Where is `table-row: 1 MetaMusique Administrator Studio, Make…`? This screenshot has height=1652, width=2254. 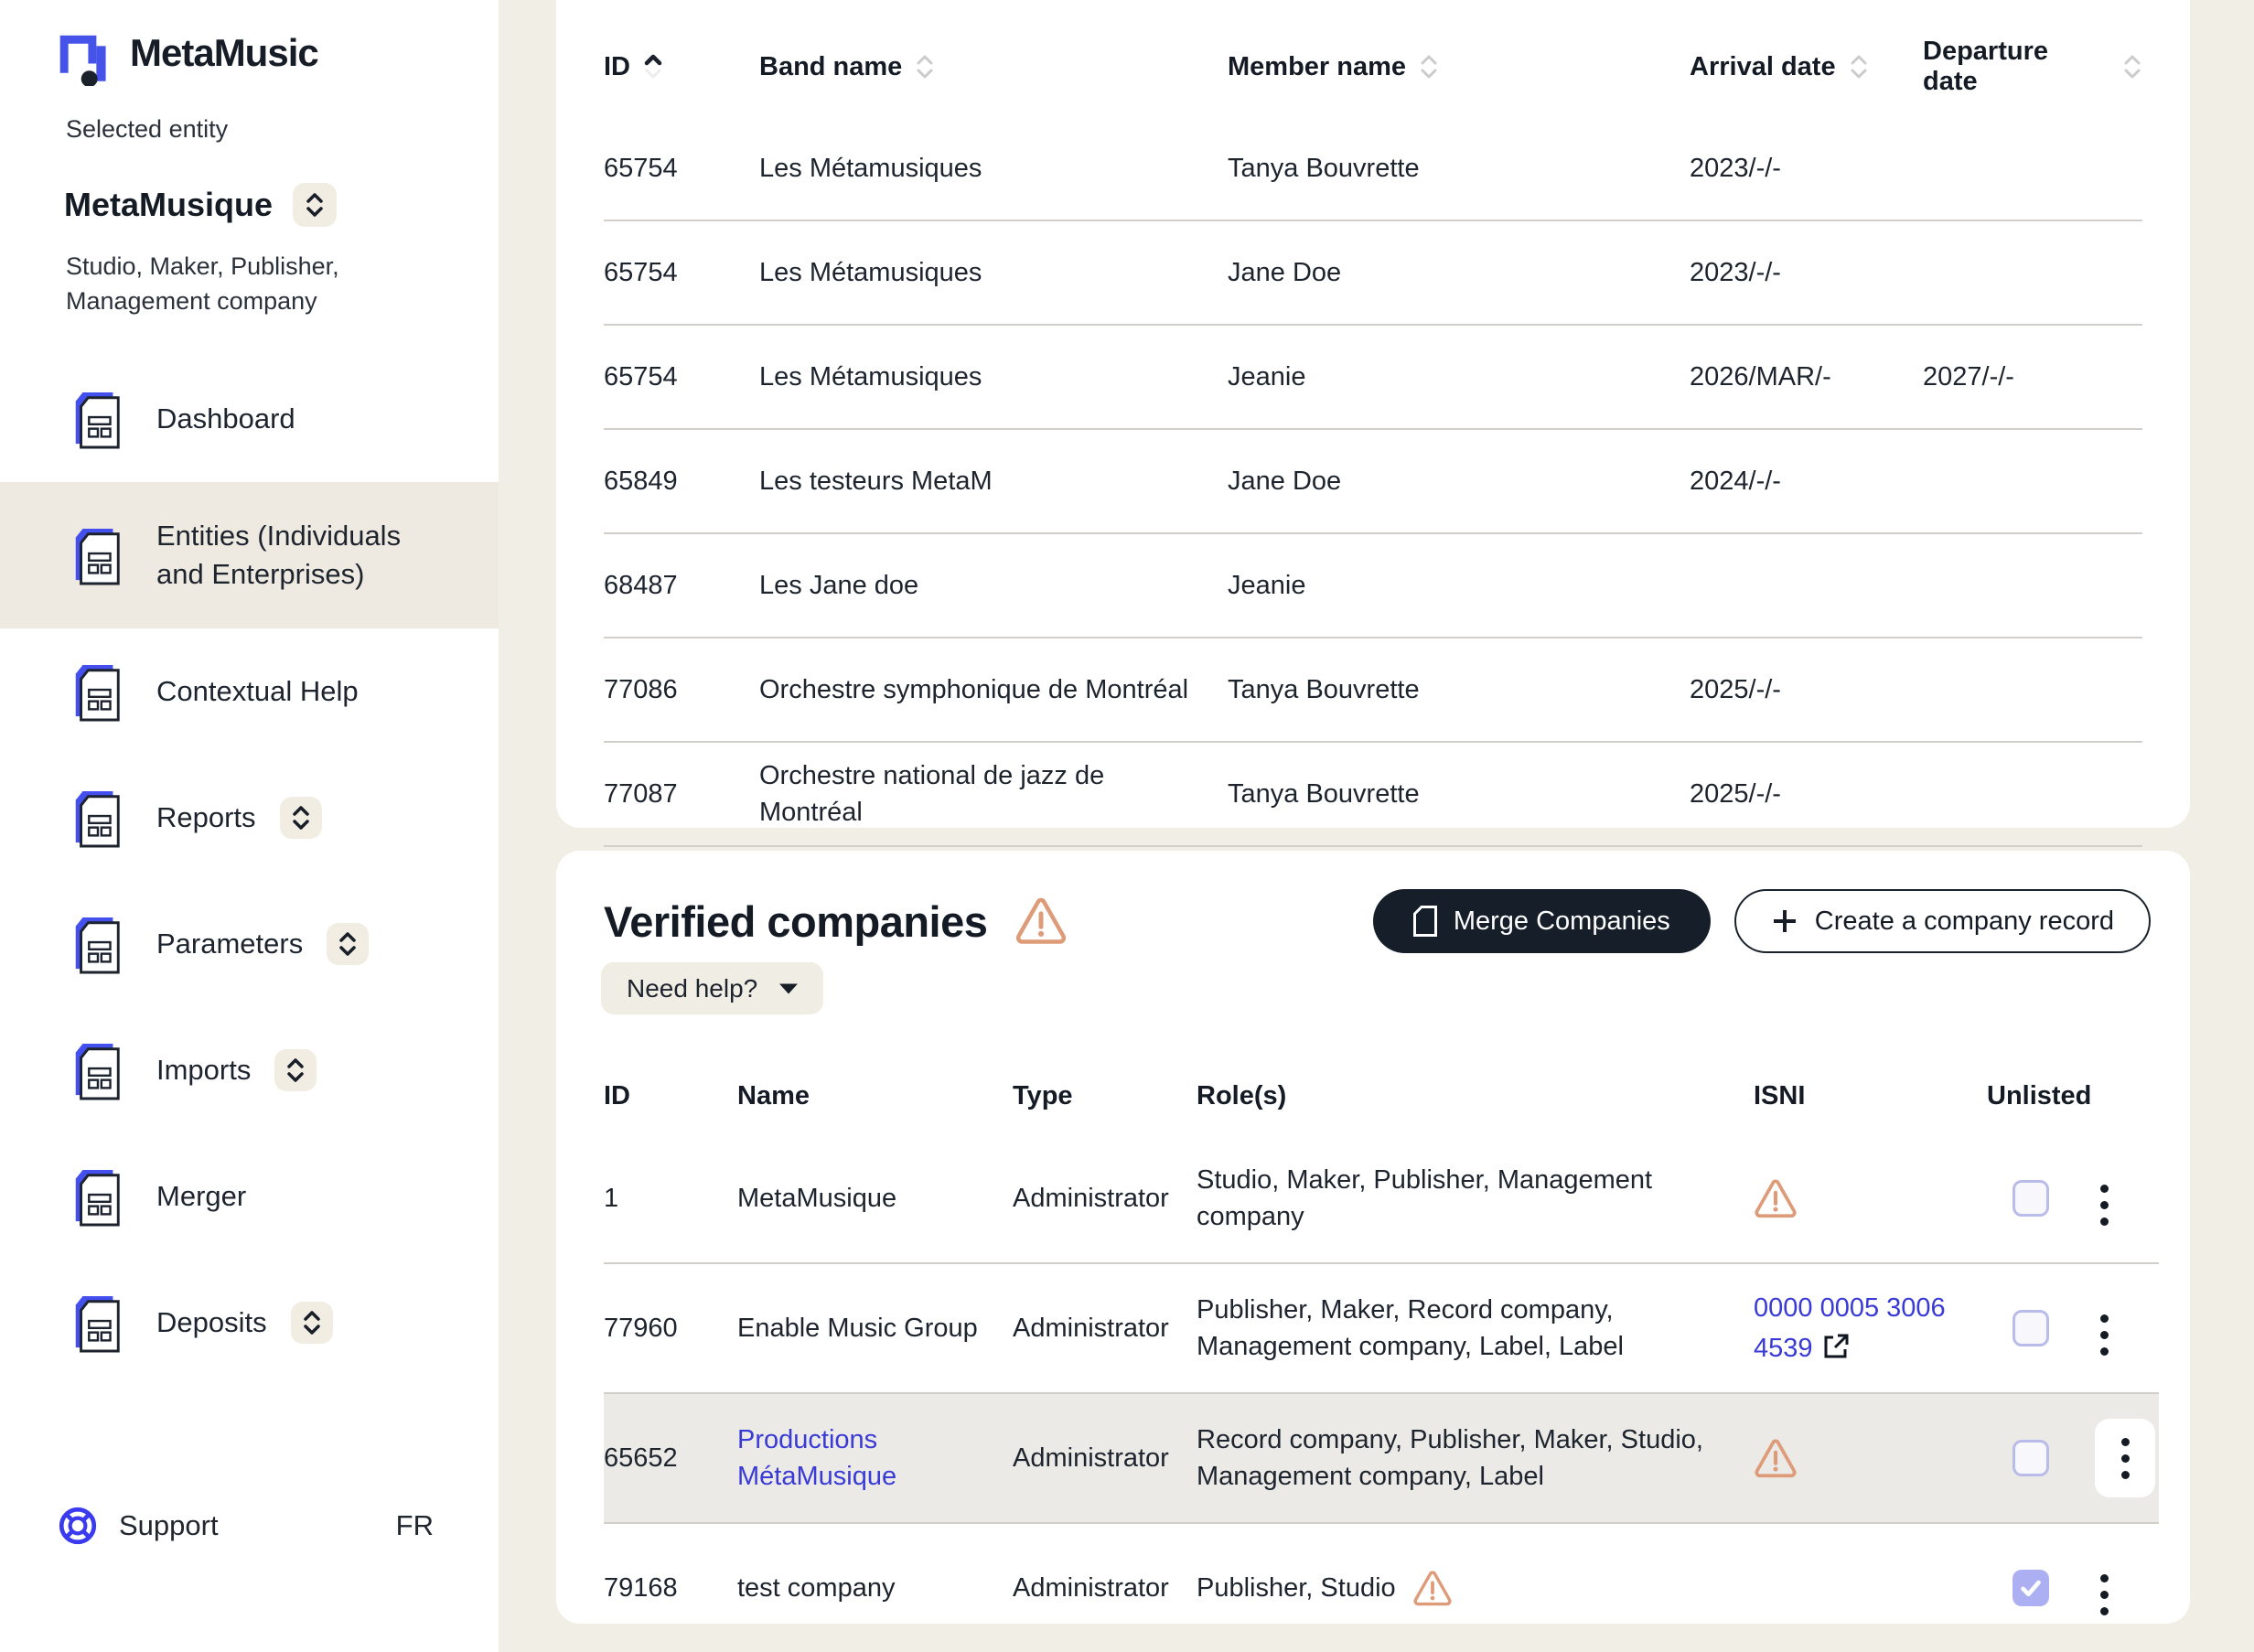 table-row: 1 MetaMusique Administrator Studio, Make… is located at coordinates (1382, 1199).